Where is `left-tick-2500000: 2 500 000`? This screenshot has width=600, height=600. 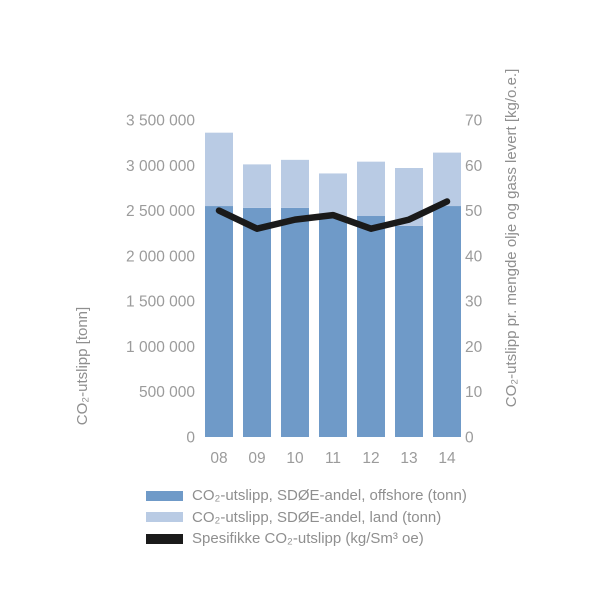 left-tick-2500000: 2 500 000 is located at coordinates (160, 211).